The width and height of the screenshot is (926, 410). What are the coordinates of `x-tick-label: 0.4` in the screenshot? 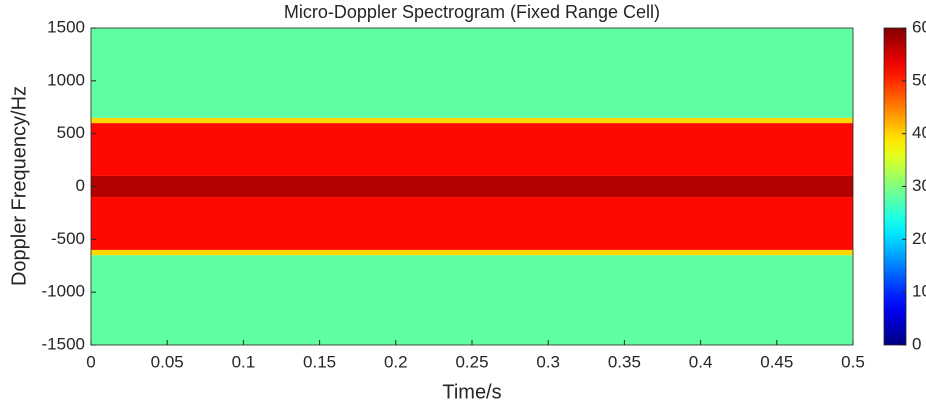 It's located at (701, 361).